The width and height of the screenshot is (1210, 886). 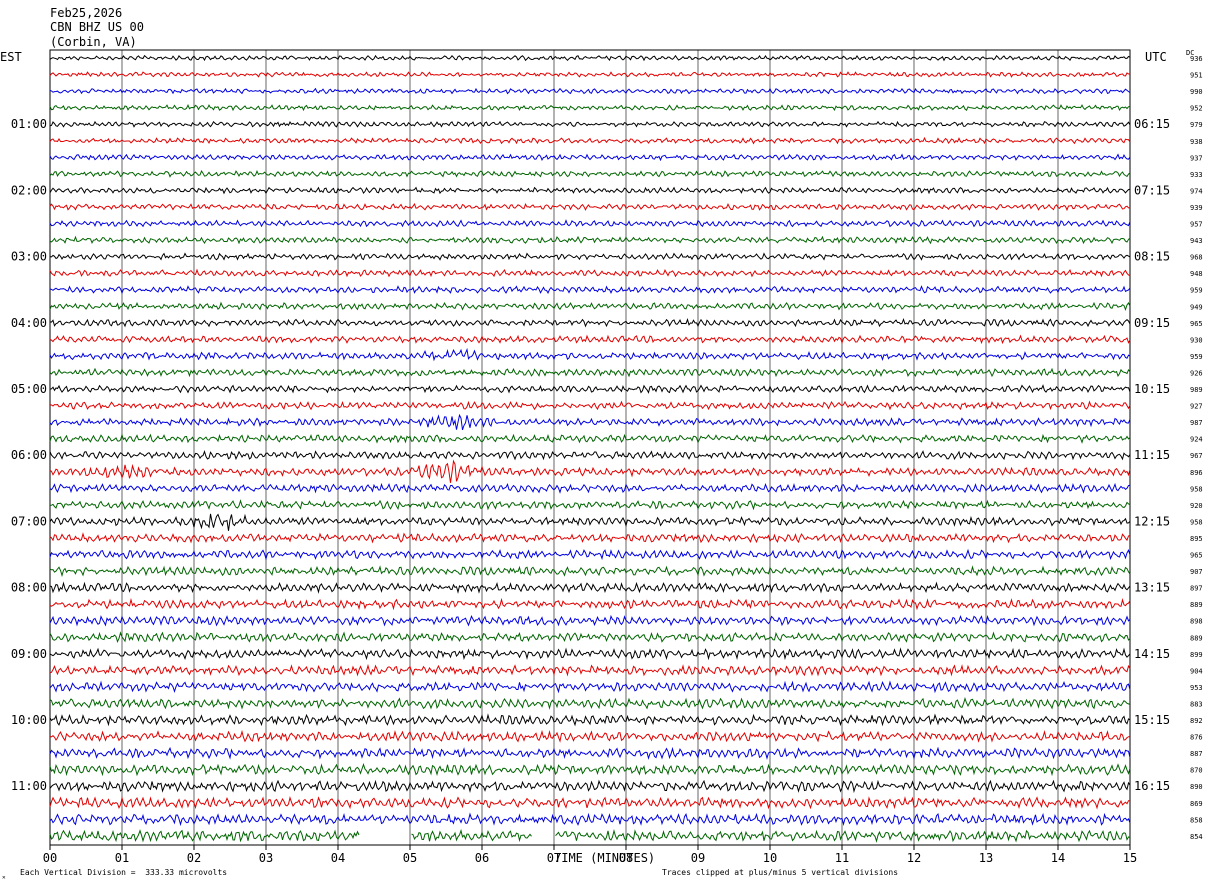 I want to click on date-label: Feb25,2026, so click(x=86, y=13).